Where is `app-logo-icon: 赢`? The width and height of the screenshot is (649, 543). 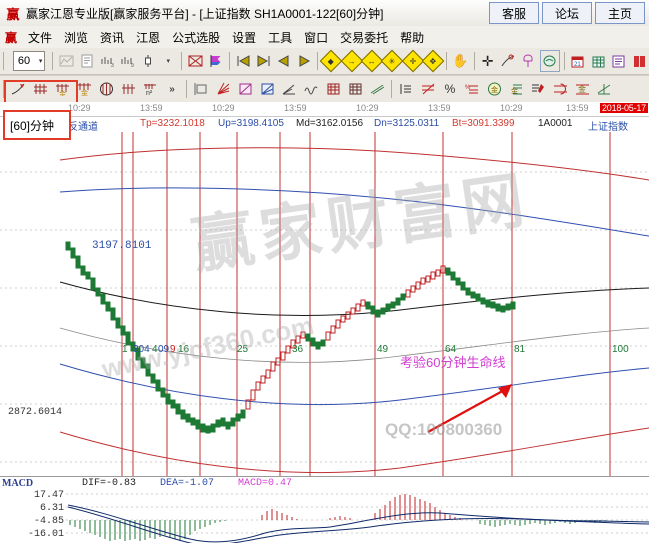
app-logo-icon: 赢 is located at coordinates (13, 14).